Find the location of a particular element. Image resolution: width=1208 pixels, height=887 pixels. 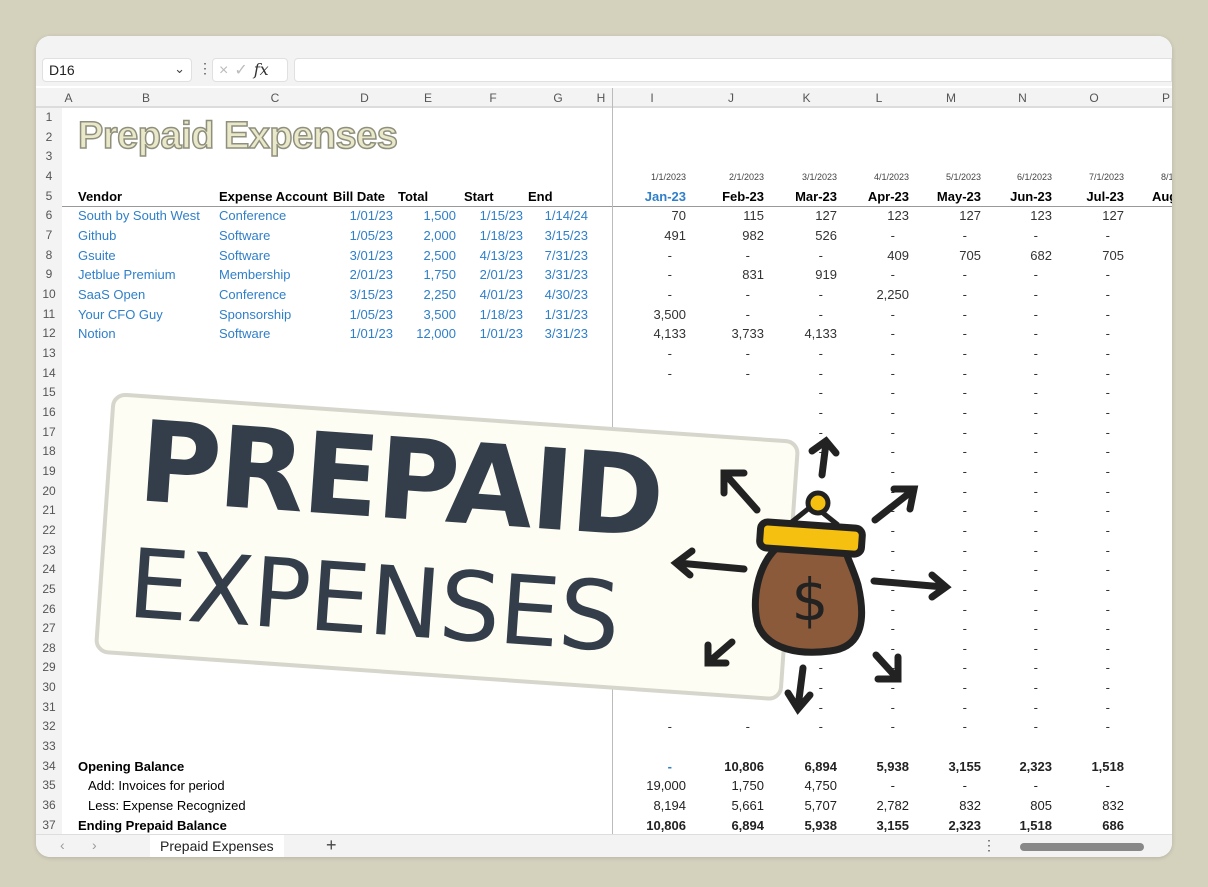

end-cell: 7/31/23 is located at coordinates (566, 255).